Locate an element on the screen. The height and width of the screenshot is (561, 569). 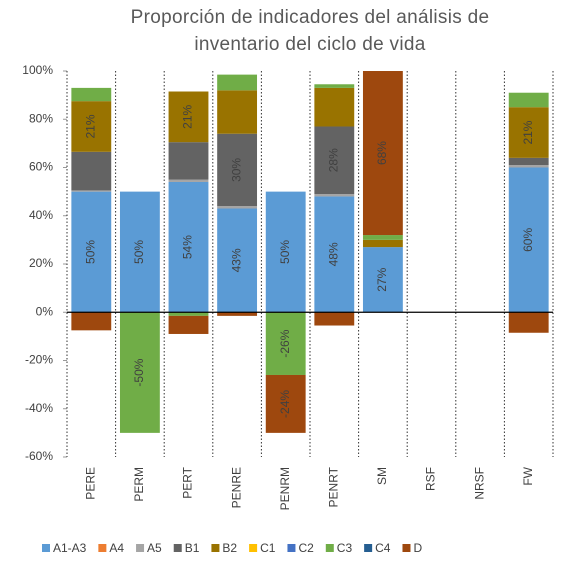
data-label: 48% is located at coordinates (333, 254).